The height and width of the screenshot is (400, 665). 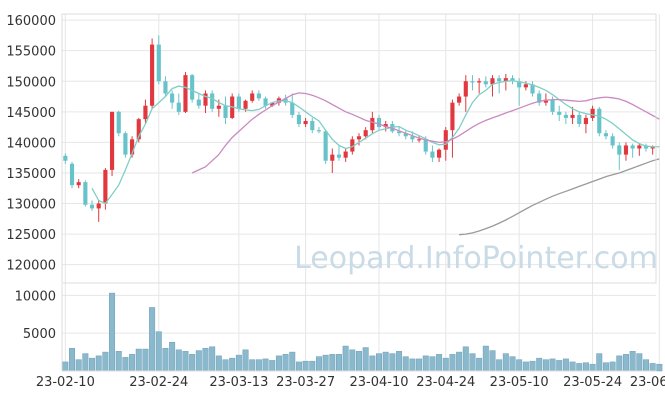 I want to click on price-tick-label: 145000, so click(x=31, y=113).